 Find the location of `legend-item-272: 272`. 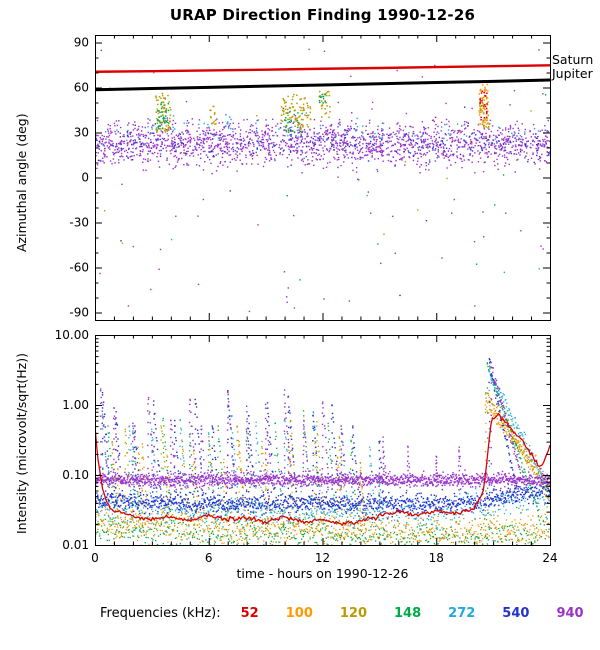

legend-item-272: 272 is located at coordinates (462, 613).